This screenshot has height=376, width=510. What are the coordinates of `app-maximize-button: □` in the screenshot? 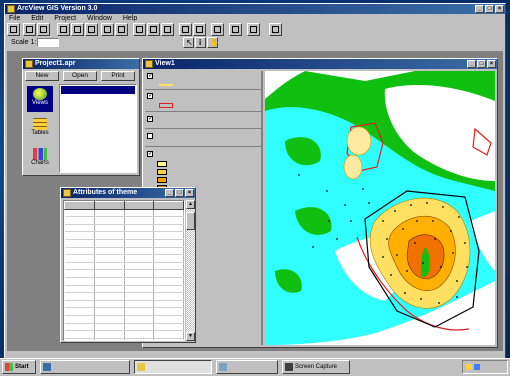 It's located at (489, 9).